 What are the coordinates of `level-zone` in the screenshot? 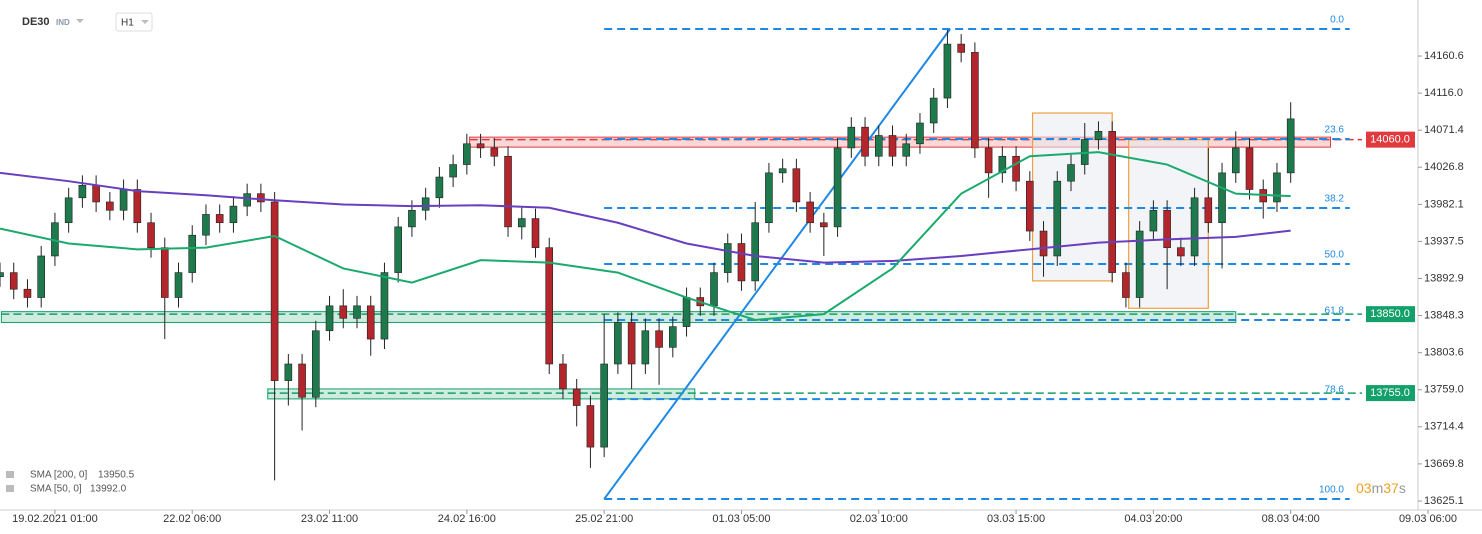 It's located at (481, 394).